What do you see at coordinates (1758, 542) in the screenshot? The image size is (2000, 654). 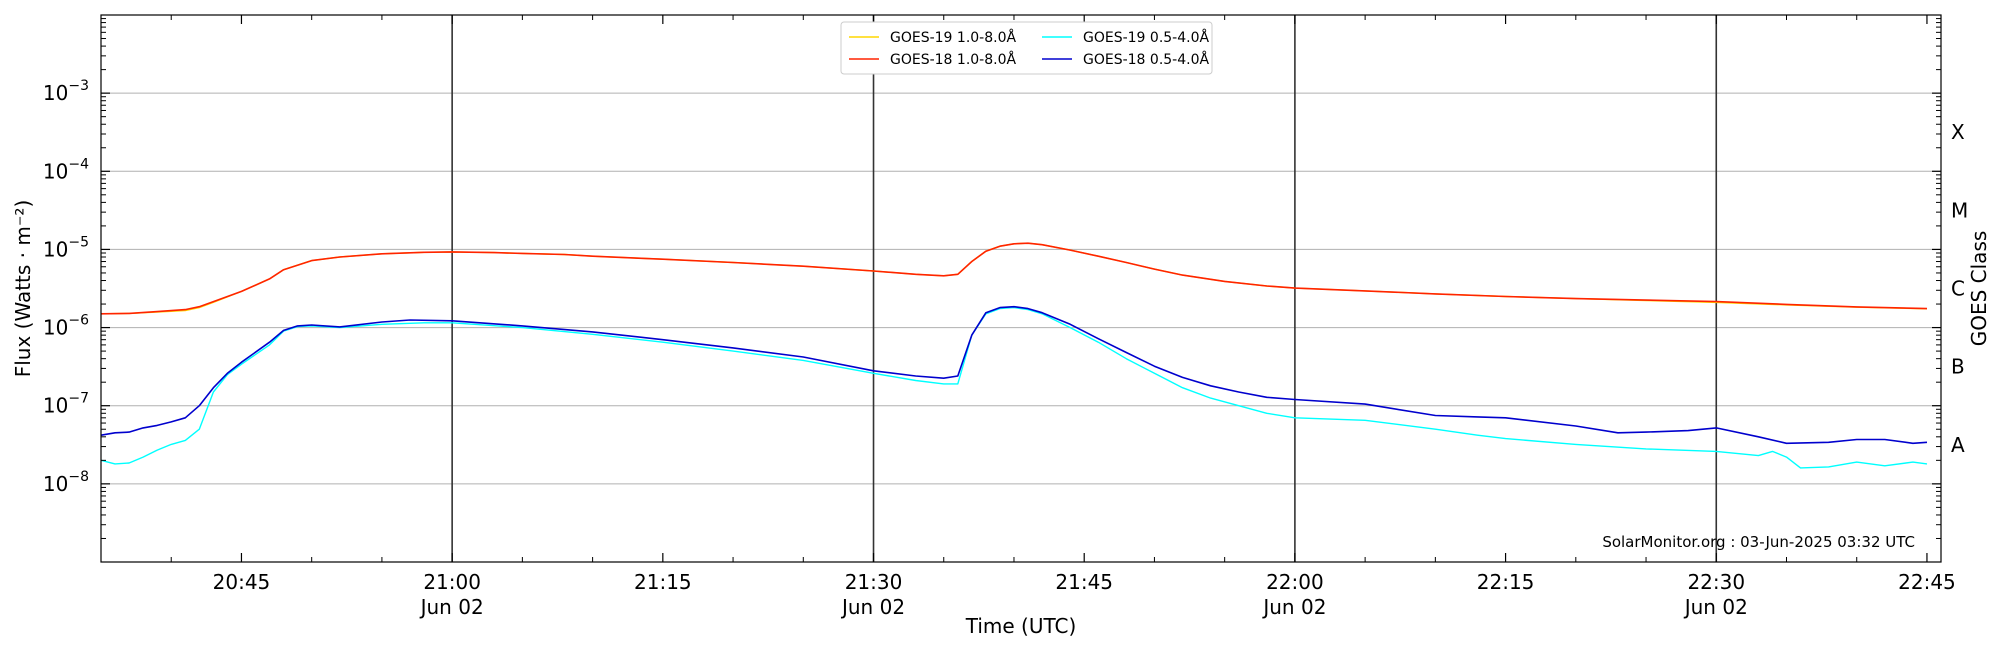 I see `watermark-text: SolarMonitor.org : 03-Jun-2025 03:32 UTC` at bounding box center [1758, 542].